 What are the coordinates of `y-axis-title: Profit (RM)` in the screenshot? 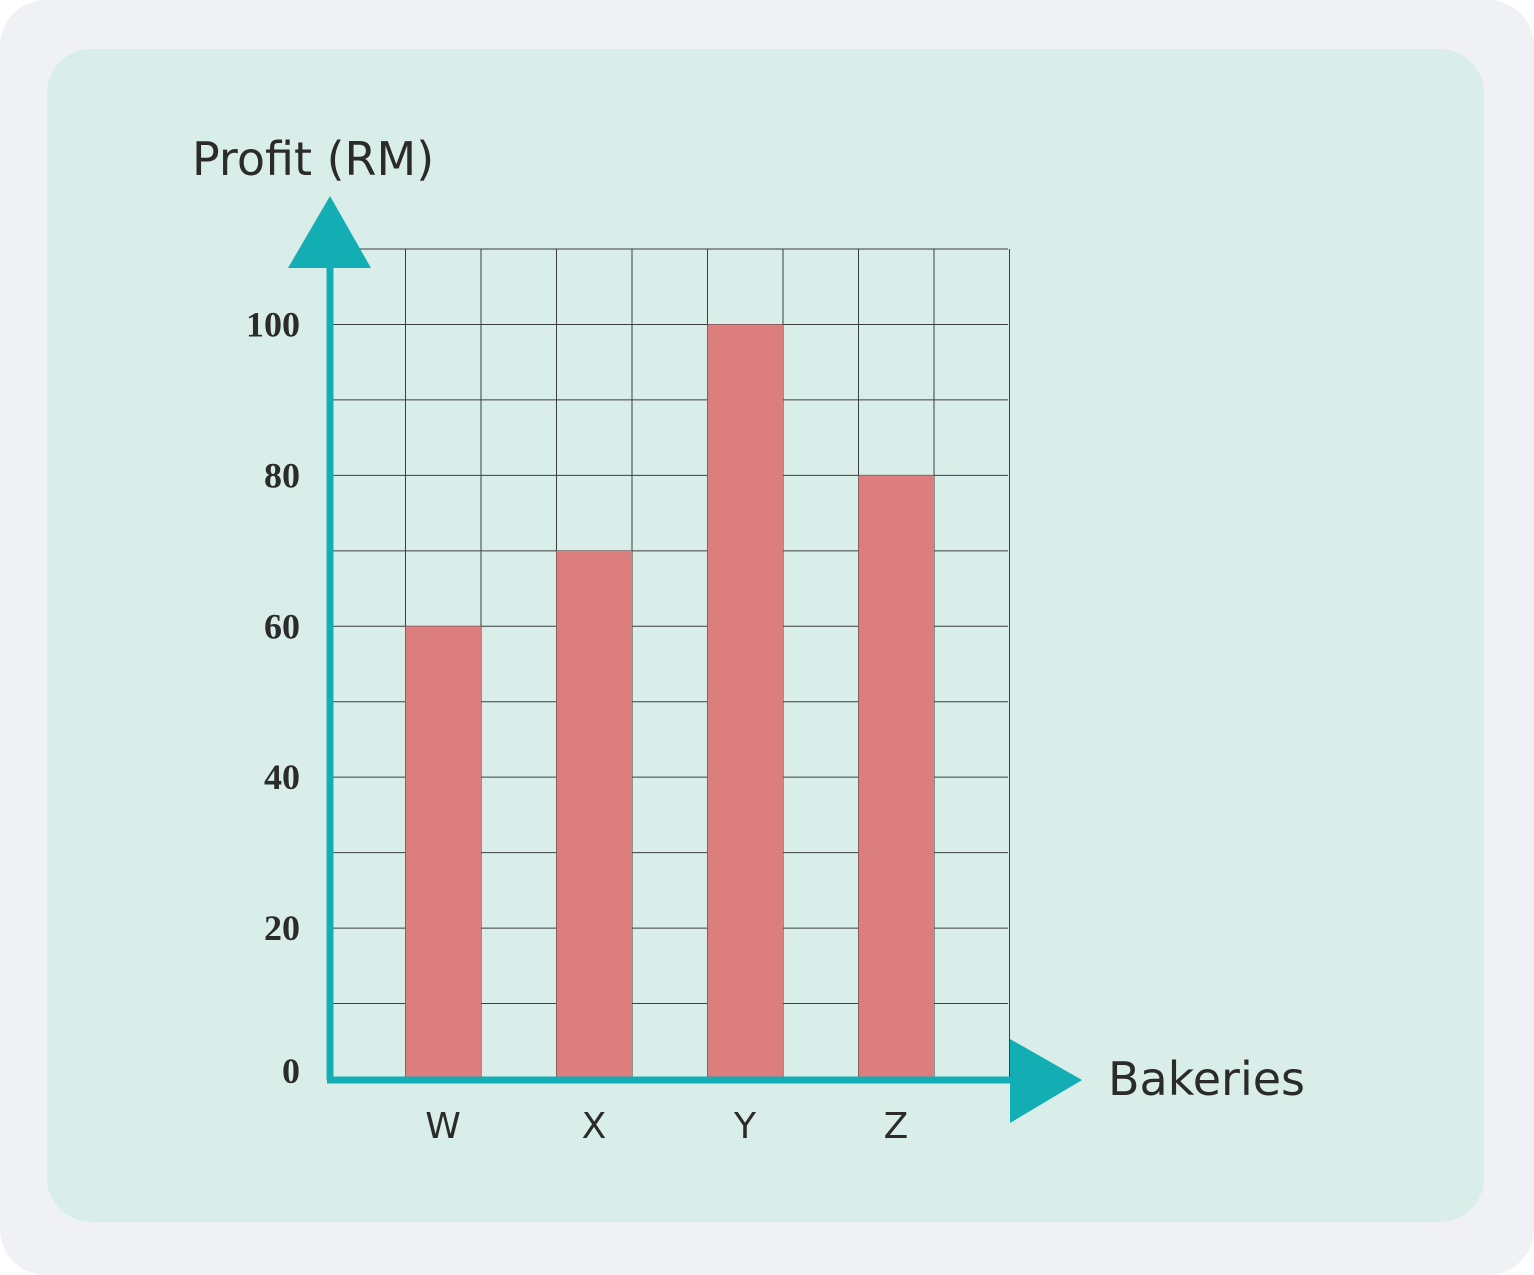 It's located at (313, 159).